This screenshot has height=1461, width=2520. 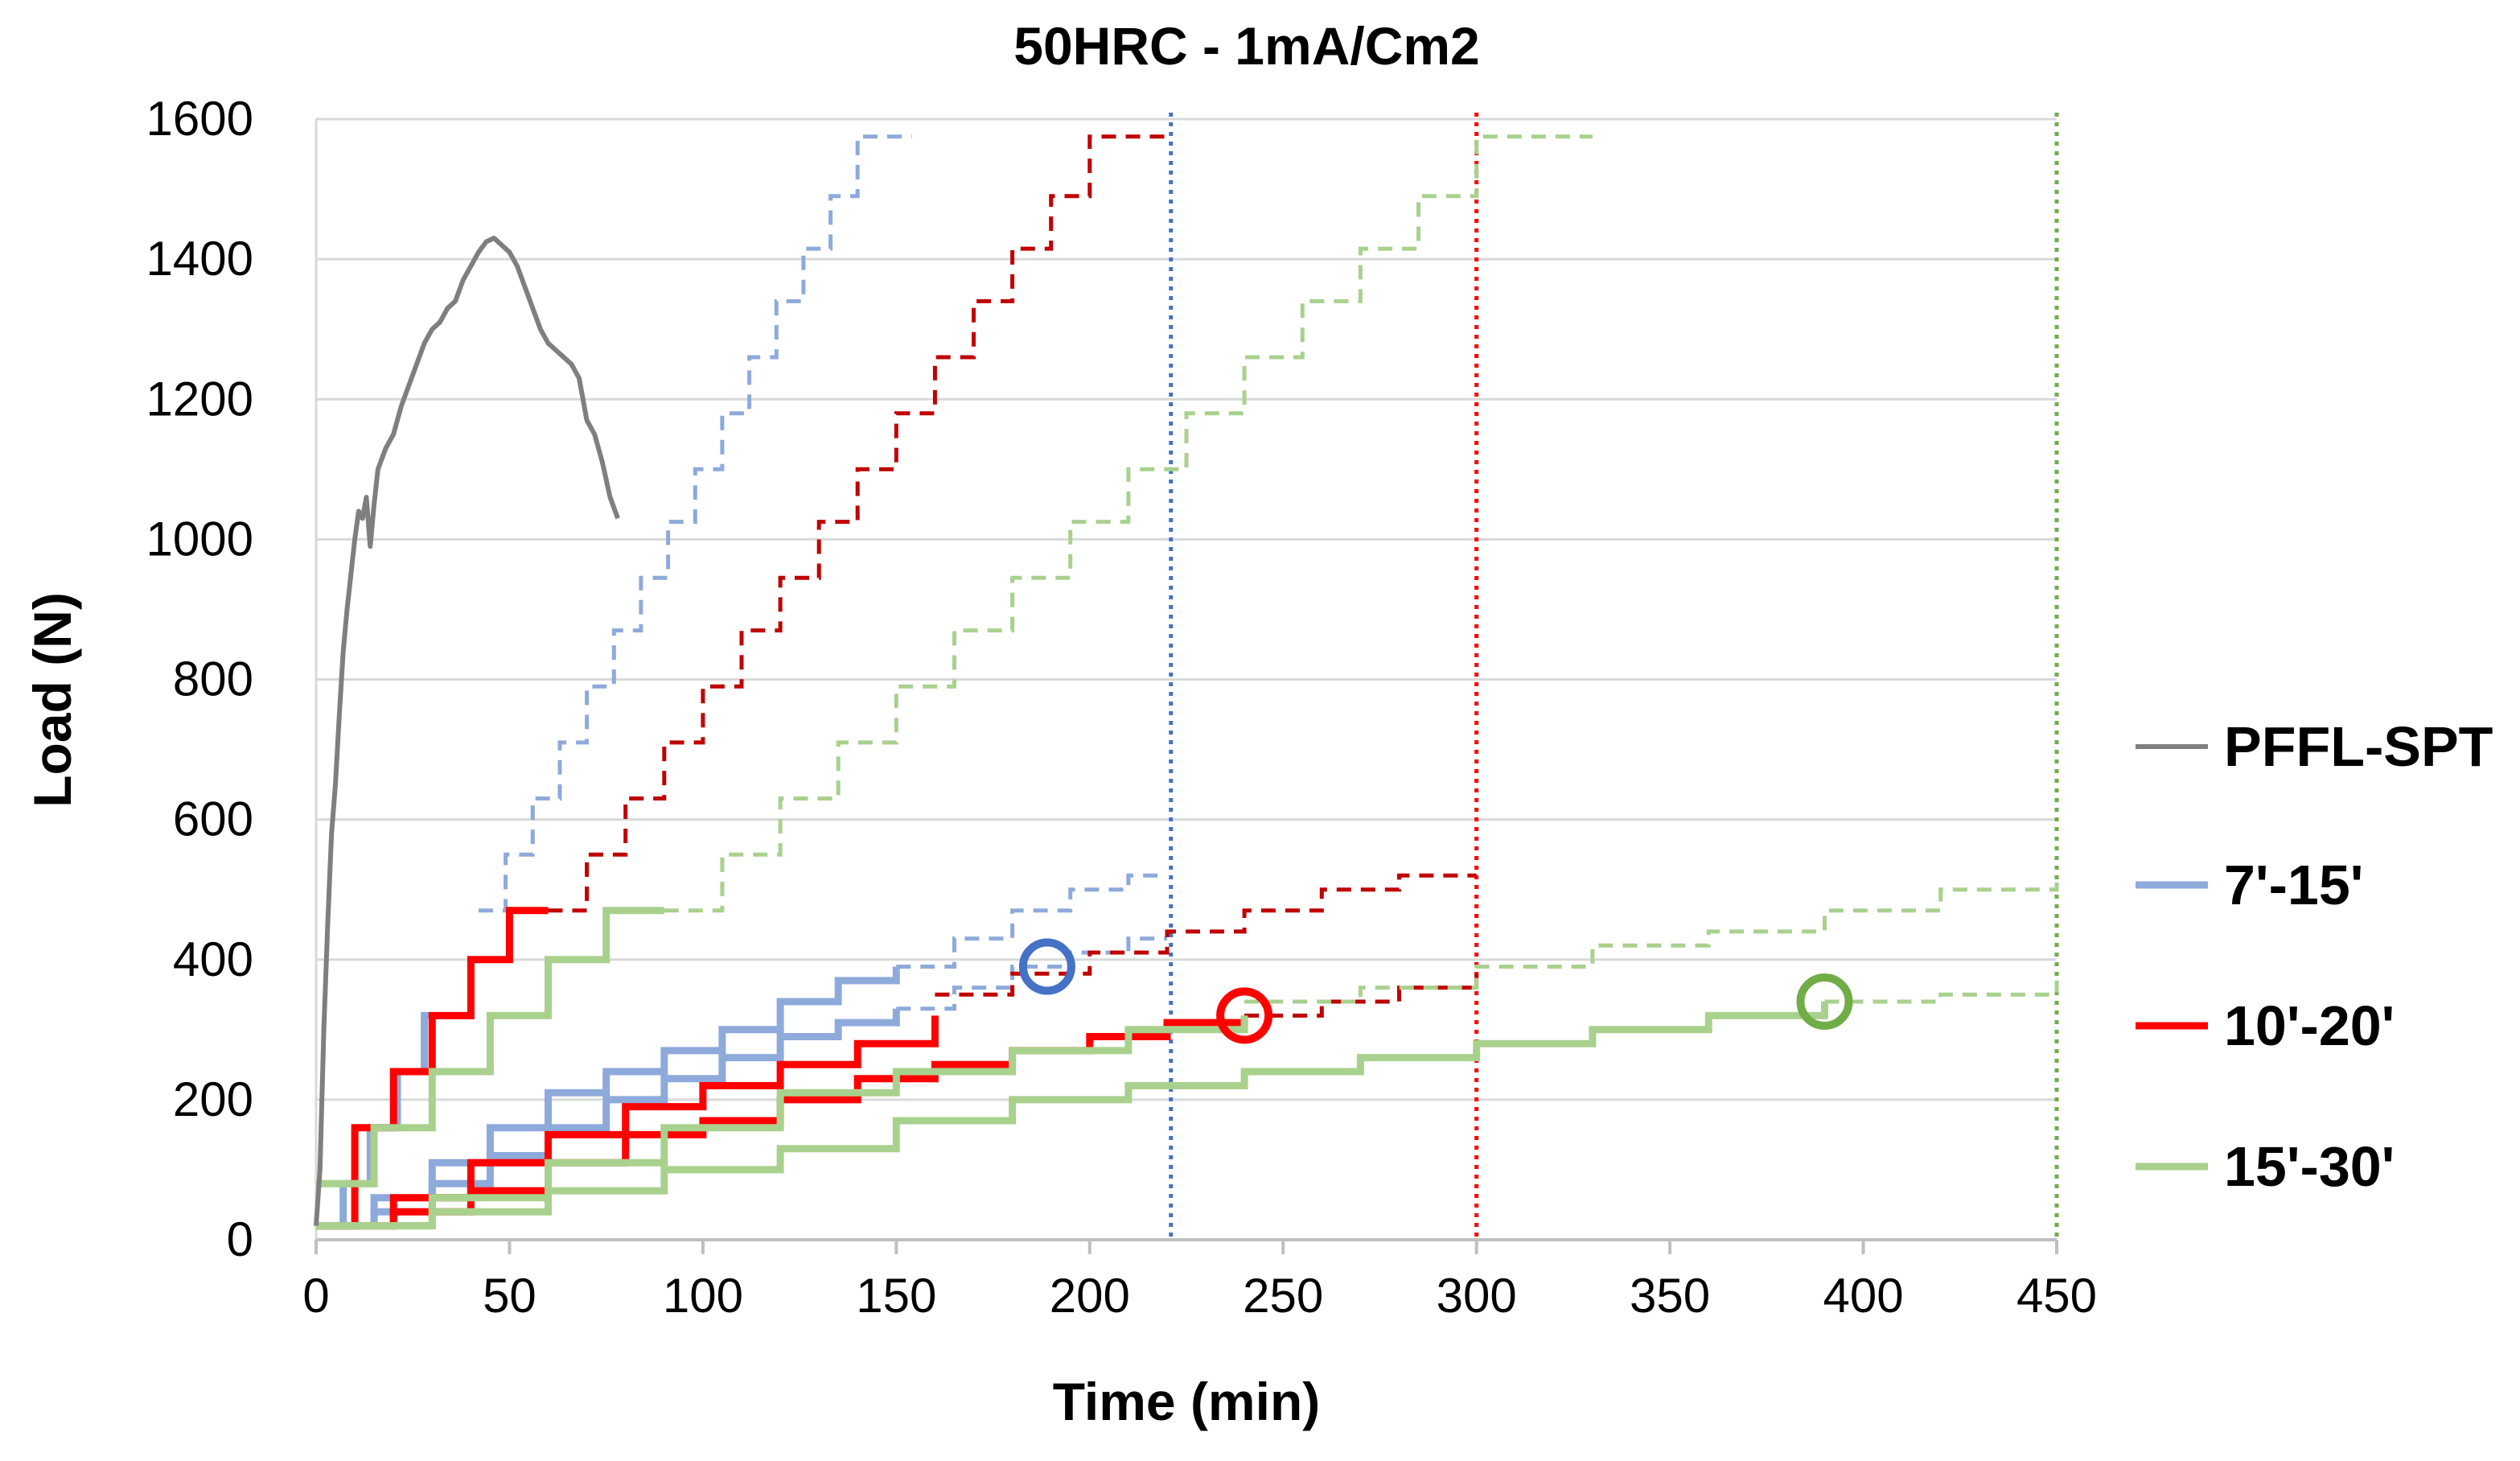 I want to click on x-tick-label: 100, so click(x=703, y=1296).